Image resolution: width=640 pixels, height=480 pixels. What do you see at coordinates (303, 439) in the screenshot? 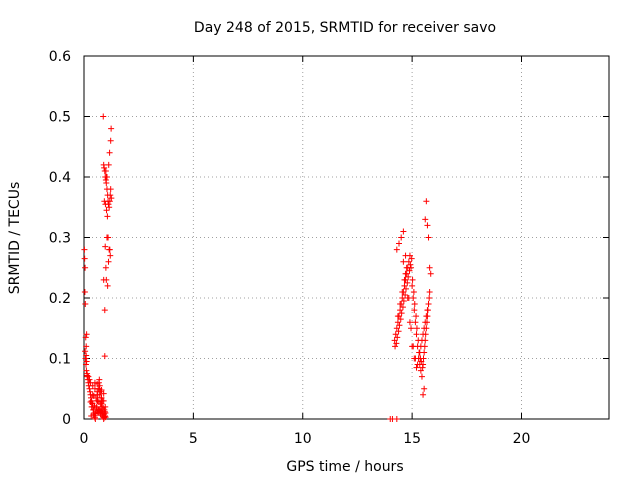
I see `x-tick-label: 10` at bounding box center [303, 439].